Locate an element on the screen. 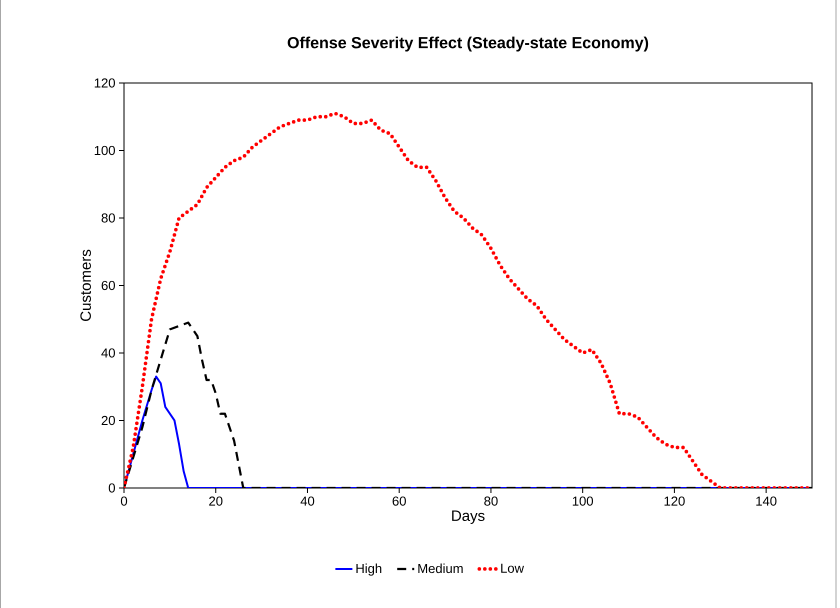 Image resolution: width=840 pixels, height=608 pixels. x-tick-label: 100 is located at coordinates (583, 501).